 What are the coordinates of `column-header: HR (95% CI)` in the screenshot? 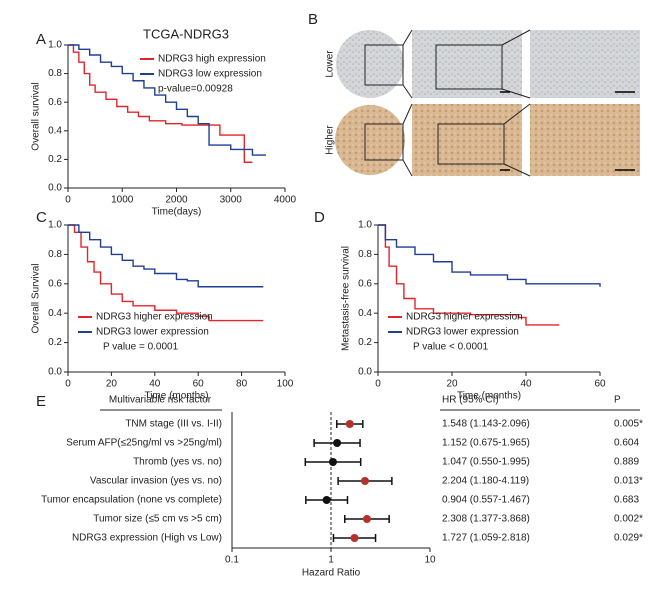 It's located at (470, 400).